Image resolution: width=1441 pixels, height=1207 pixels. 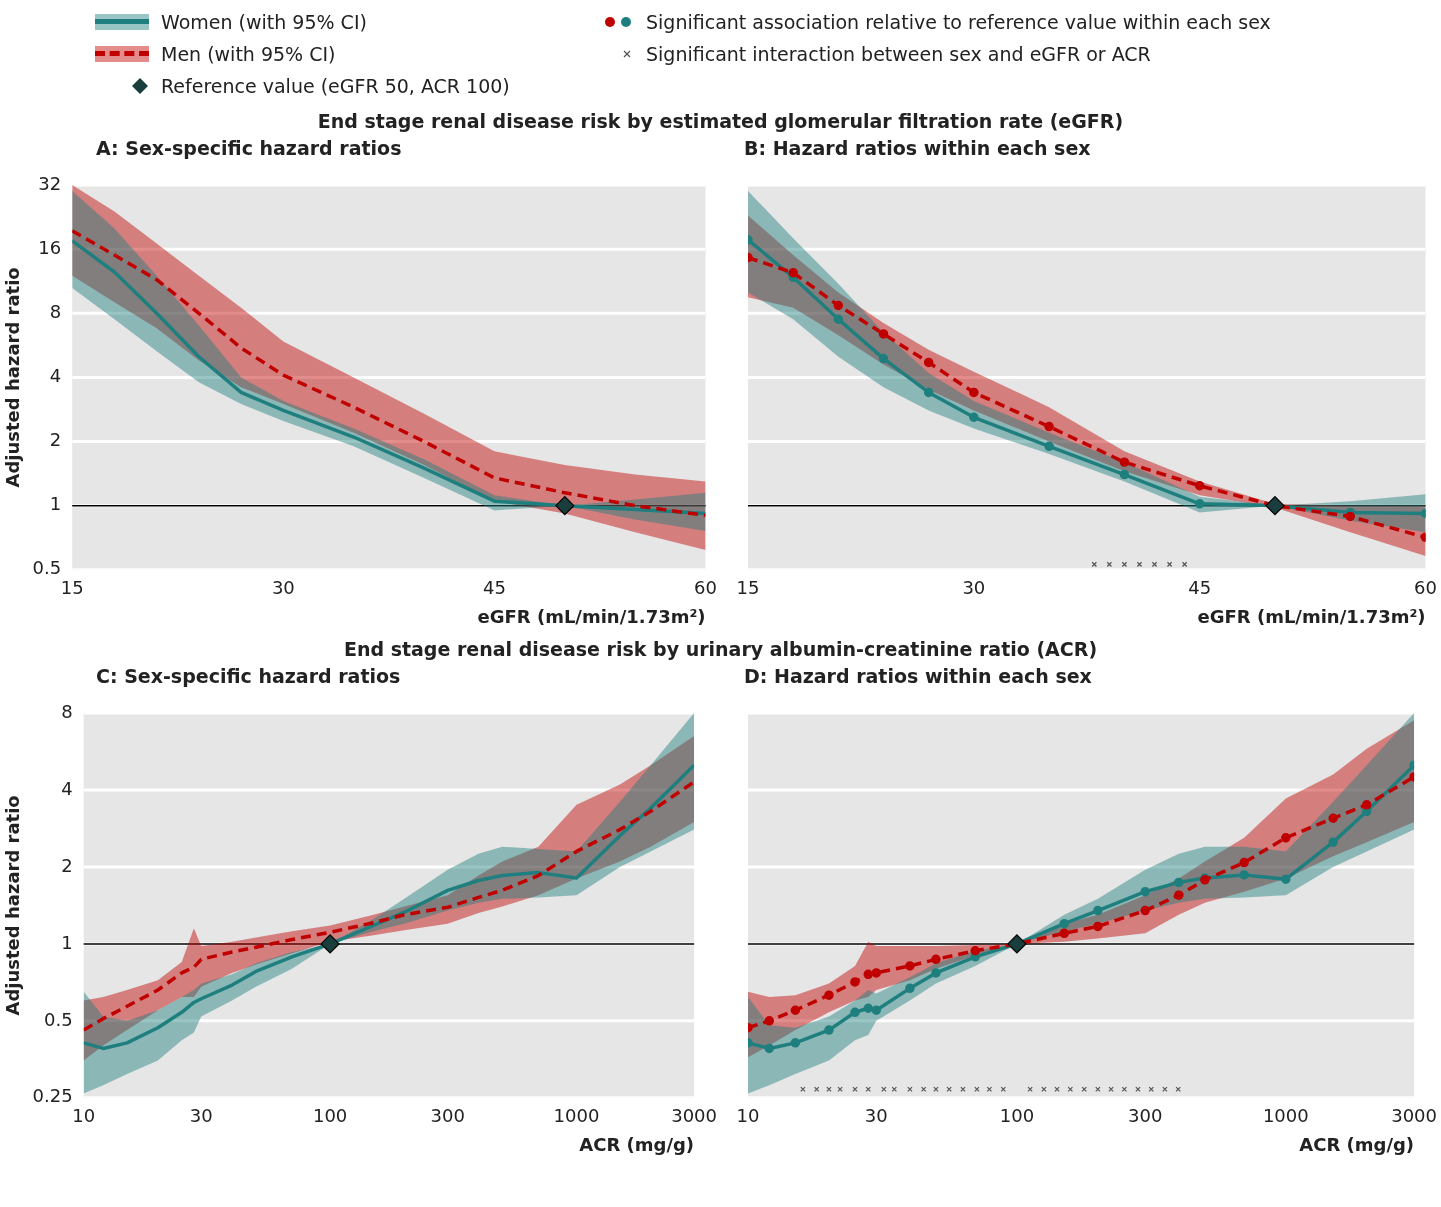 What do you see at coordinates (958, 22) in the screenshot?
I see `legend-label: Significant association relative to reference value within each sex` at bounding box center [958, 22].